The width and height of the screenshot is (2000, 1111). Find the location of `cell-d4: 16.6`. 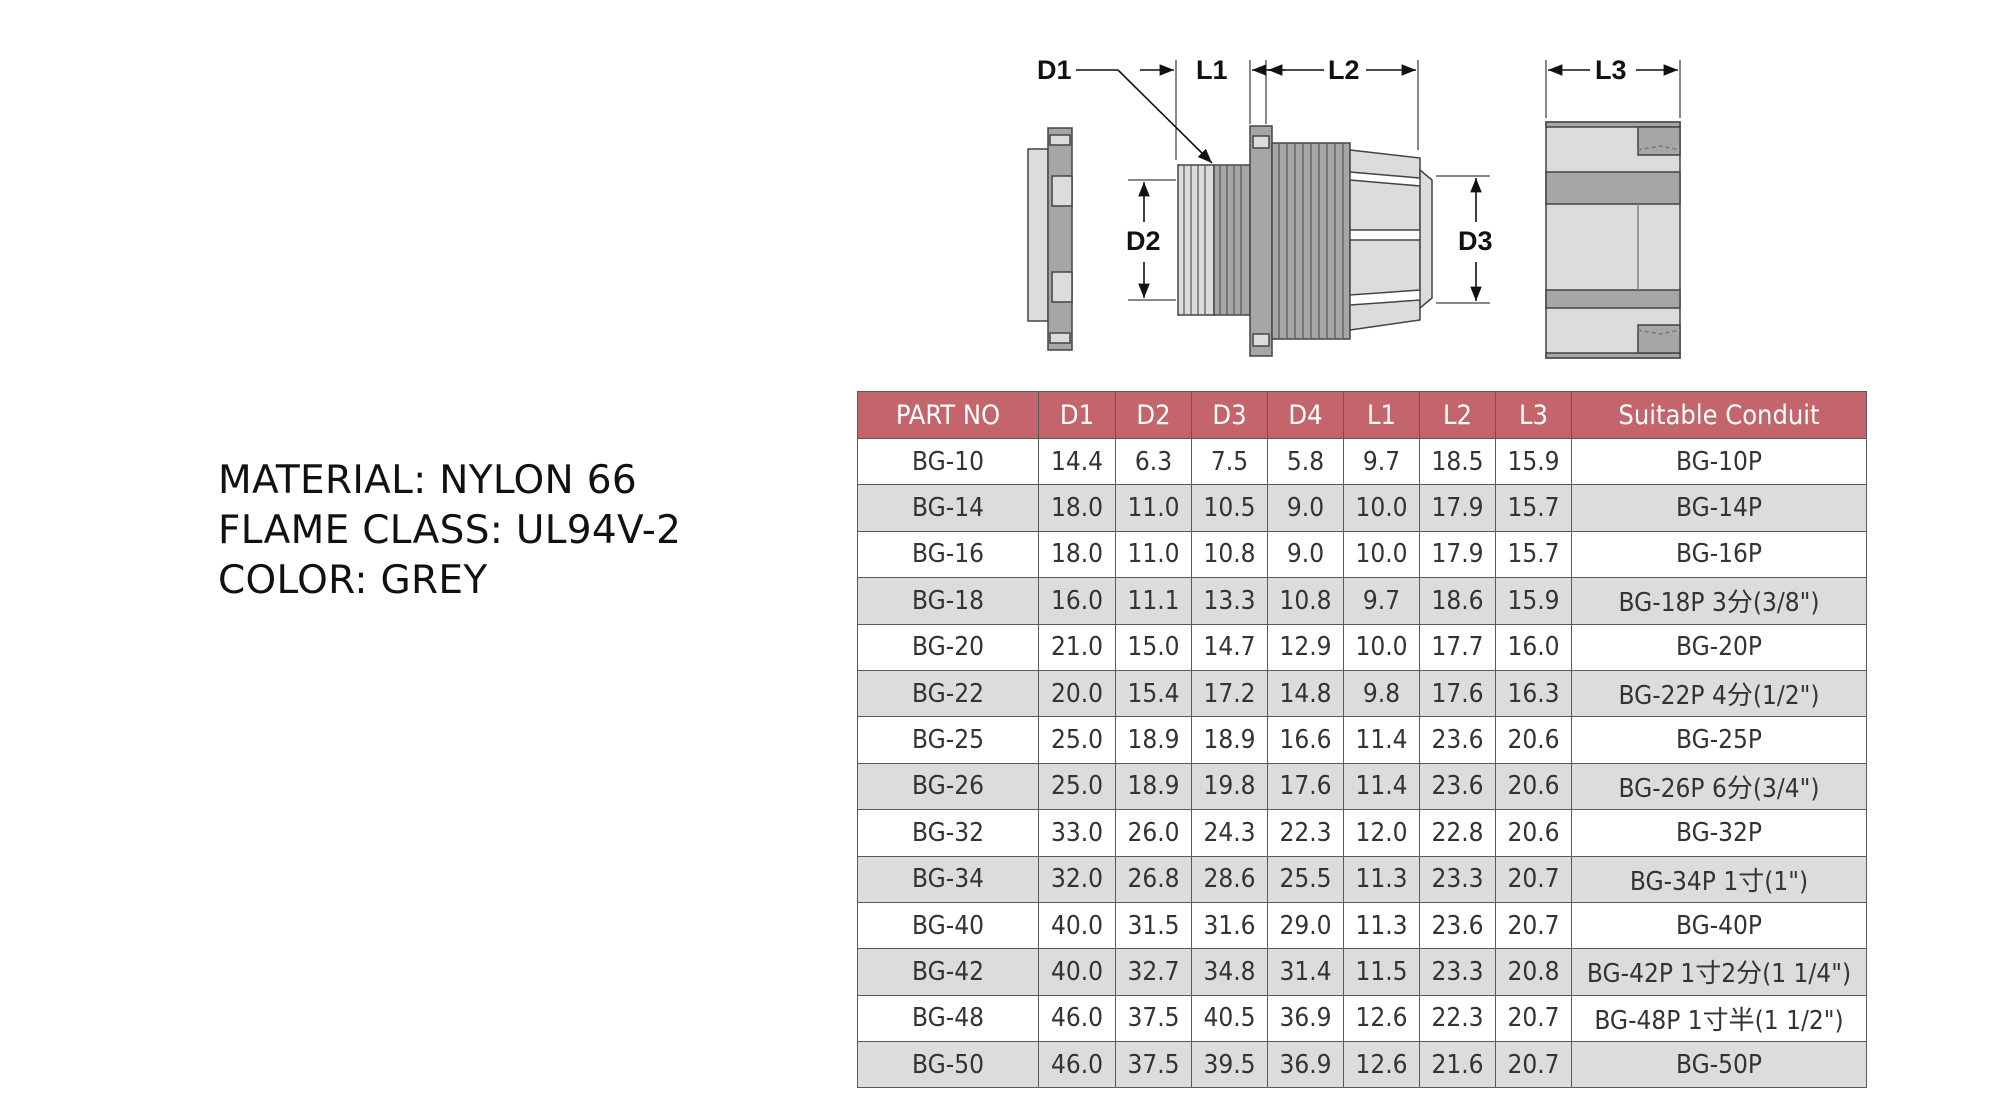

cell-d4: 16.6 is located at coordinates (1305, 740).